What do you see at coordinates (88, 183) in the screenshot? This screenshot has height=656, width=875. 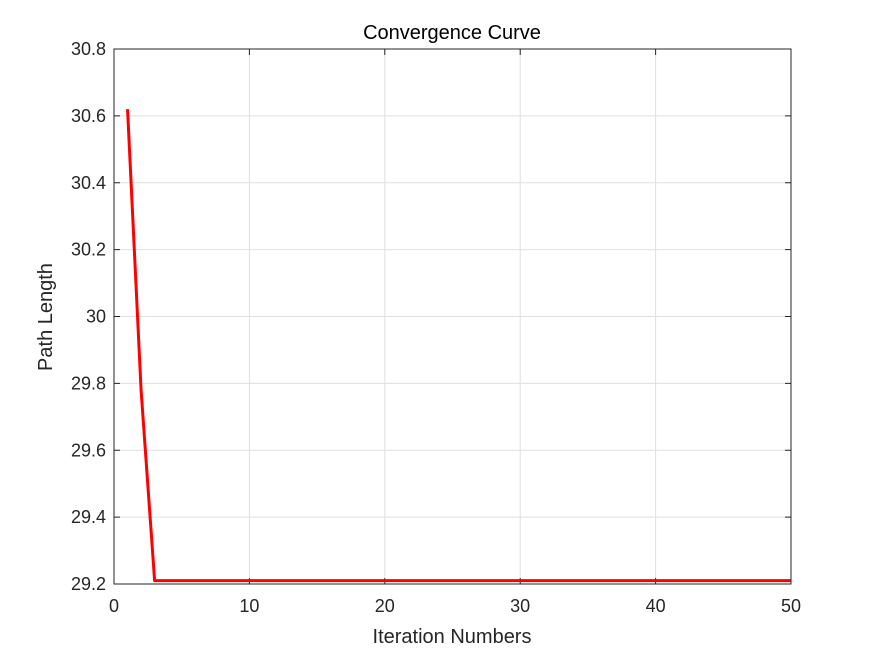 I see `y-tick-label: 30.4` at bounding box center [88, 183].